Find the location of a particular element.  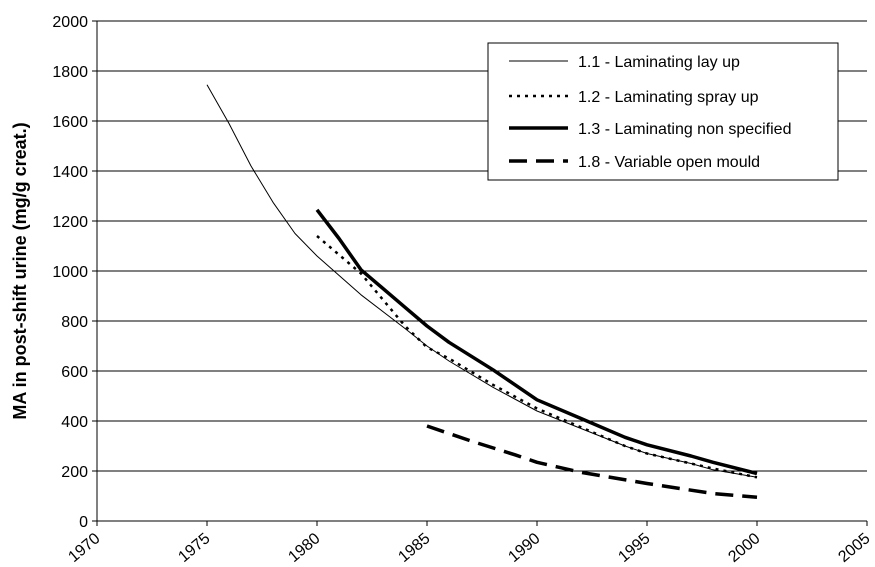

y-tick-label: 600 is located at coordinates (74, 372).